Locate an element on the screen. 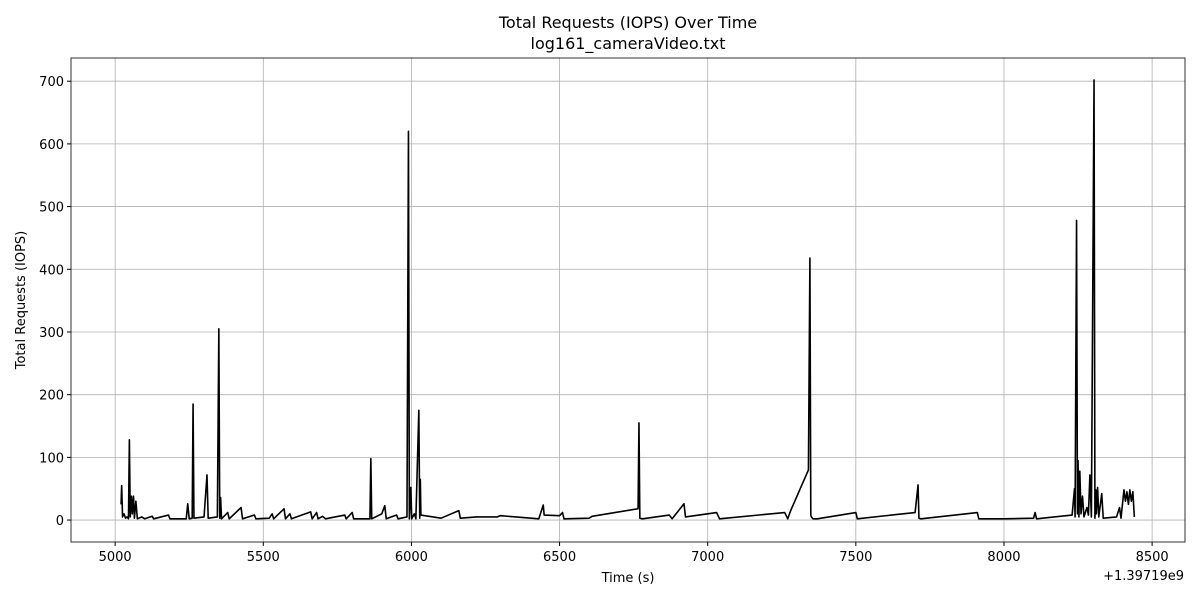 Image resolution: width=1200 pixels, height=600 pixels. y-axis-label: Total Requests (IOPS) is located at coordinates (21, 301).